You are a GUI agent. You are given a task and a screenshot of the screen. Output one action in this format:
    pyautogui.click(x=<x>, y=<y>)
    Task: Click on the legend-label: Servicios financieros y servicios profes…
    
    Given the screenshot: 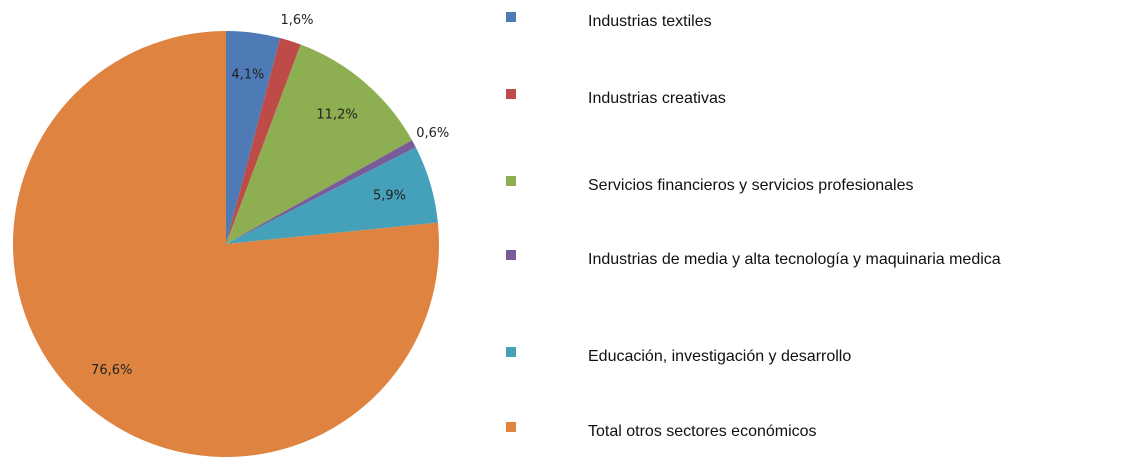 What is the action you would take?
    pyautogui.click(x=750, y=185)
    